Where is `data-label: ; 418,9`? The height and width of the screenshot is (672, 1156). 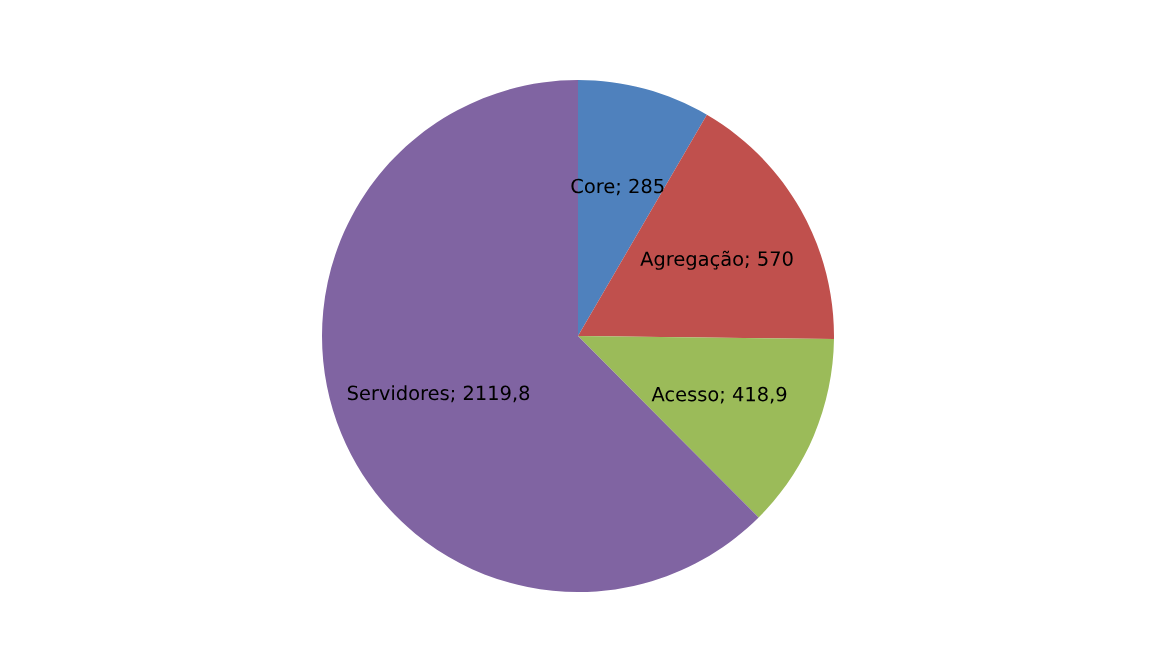 data-label: ; 418,9 is located at coordinates (753, 395).